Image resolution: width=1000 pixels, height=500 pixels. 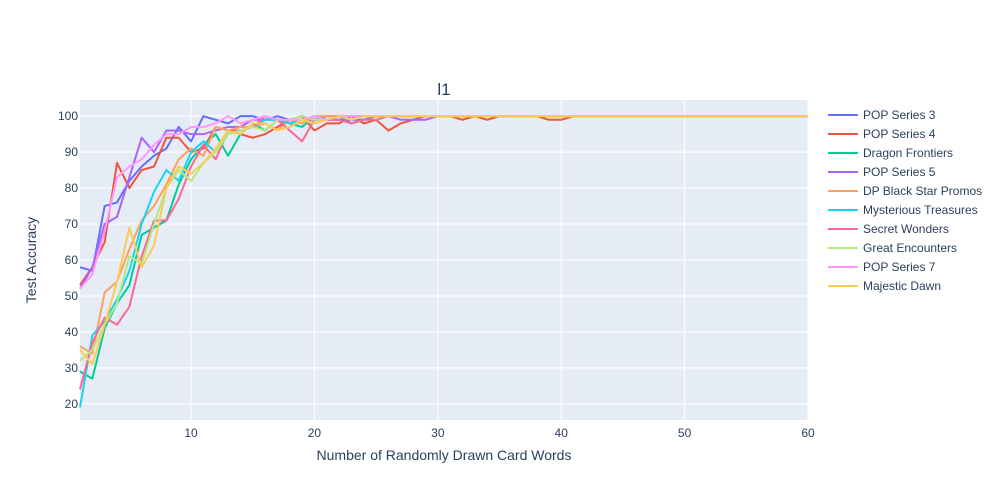 I want to click on legend-label: Mysterious Treasures, so click(x=920, y=210).